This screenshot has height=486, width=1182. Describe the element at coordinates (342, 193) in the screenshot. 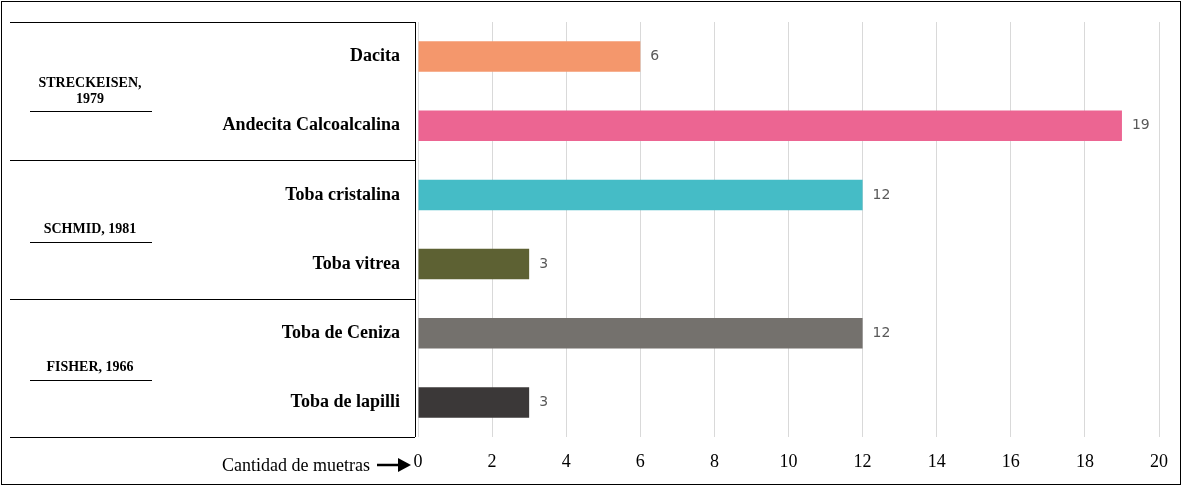

I see `y-tick-label: Toba cristalina` at that location.